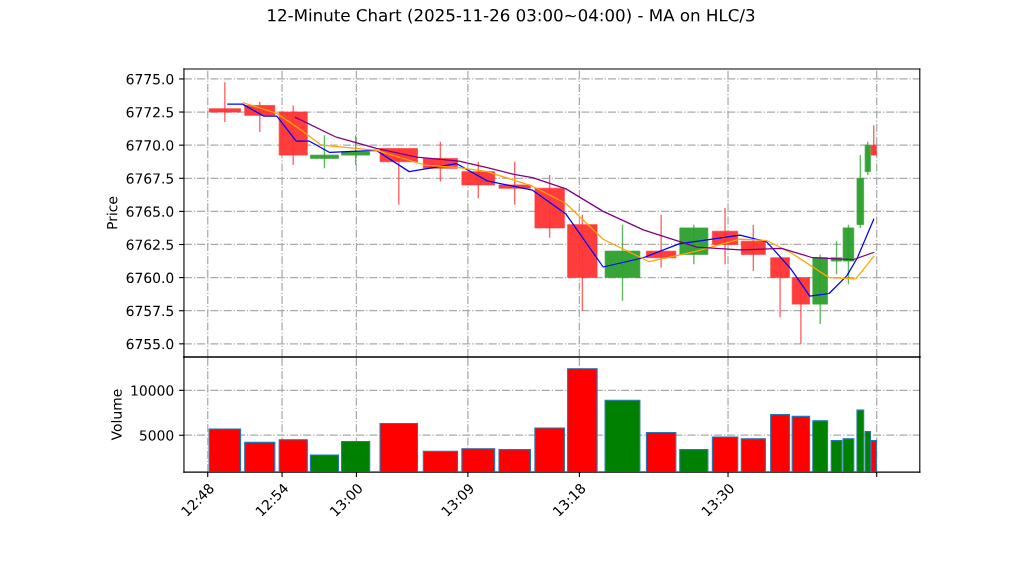 Image resolution: width=1022 pixels, height=575 pixels. Describe the element at coordinates (150, 178) in the screenshot. I see `y-tick-label: 6767.5` at that location.